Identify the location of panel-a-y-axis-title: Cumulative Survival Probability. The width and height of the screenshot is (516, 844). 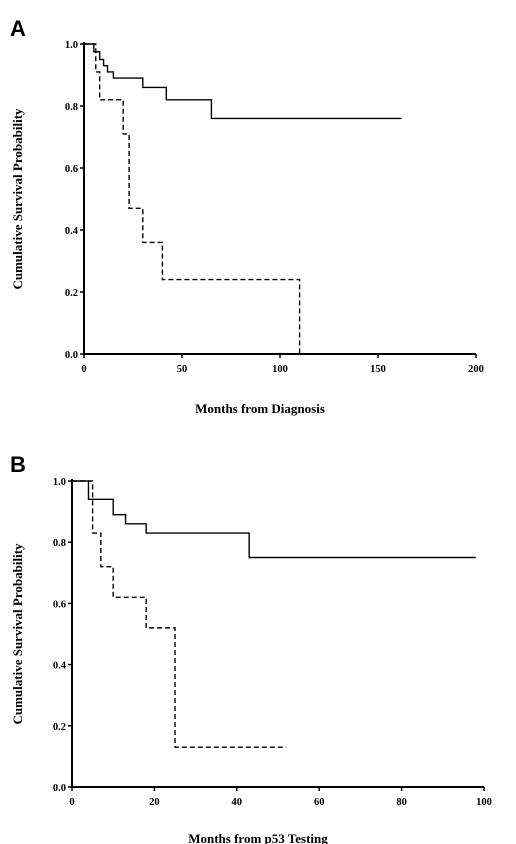
(17, 199).